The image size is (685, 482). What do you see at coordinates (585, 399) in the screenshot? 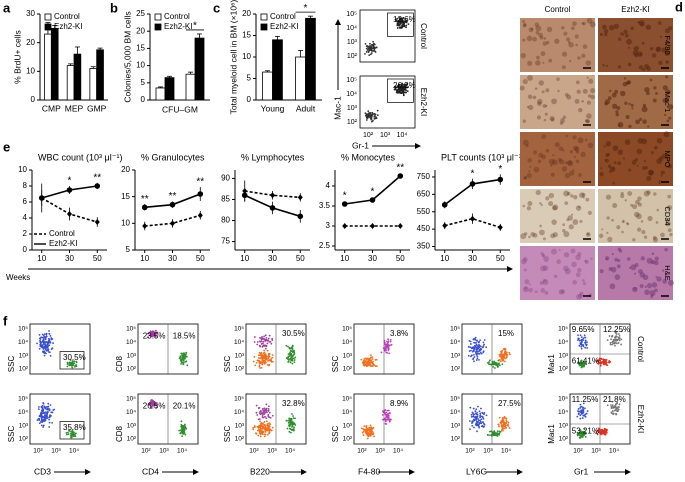
I see `gate-percent: 11.25%` at bounding box center [585, 399].